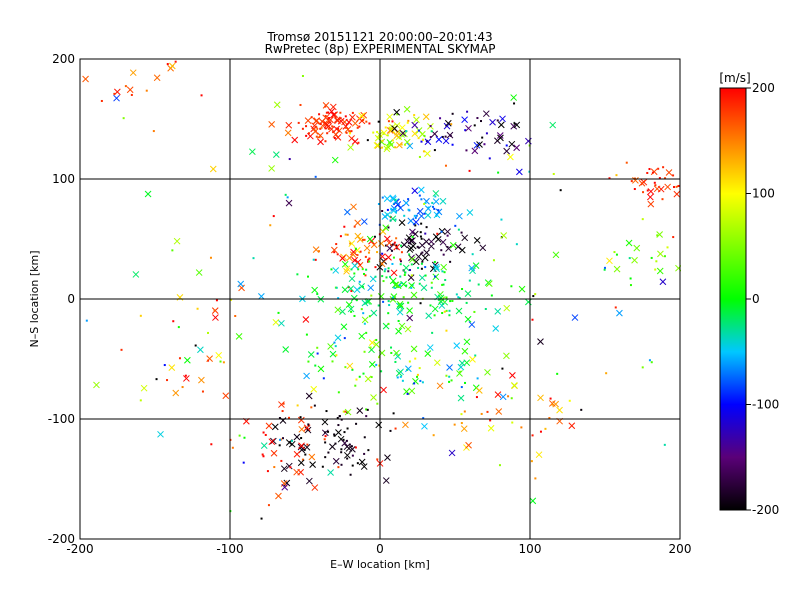 This screenshot has height=600, width=800. Describe the element at coordinates (763, 88) in the screenshot. I see `colorbar-tick-label: 200` at that location.